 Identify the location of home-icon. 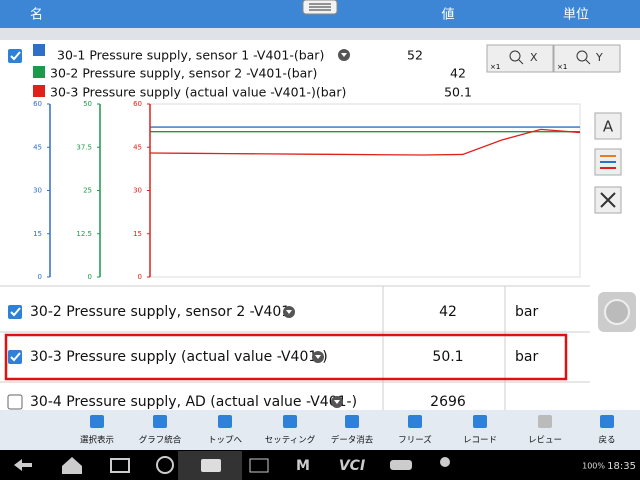
(72, 465).